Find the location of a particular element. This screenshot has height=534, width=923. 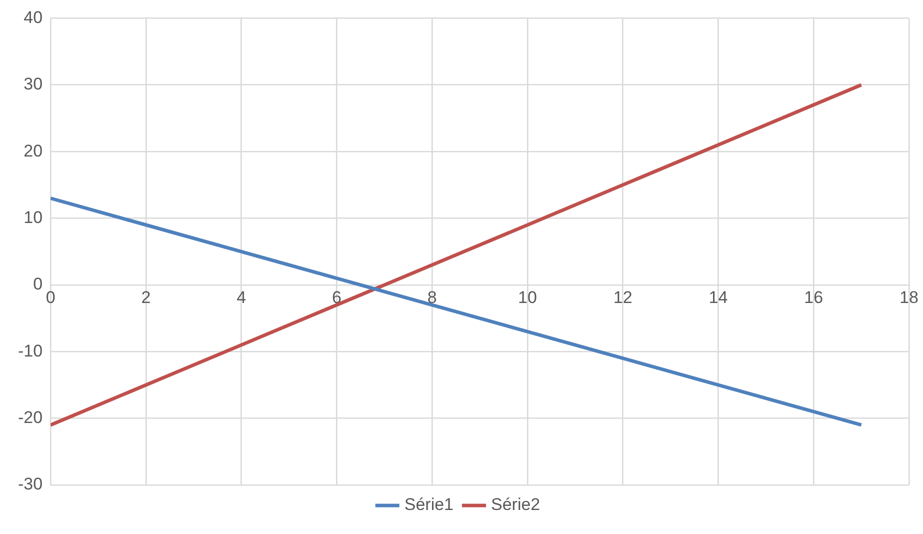

x-tick-label: 0 is located at coordinates (51, 297).